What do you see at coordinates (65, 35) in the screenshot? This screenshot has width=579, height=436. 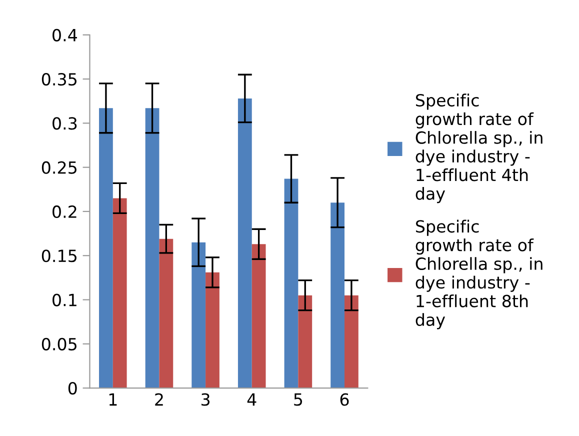 I see `y-tick-label: 0.4` at bounding box center [65, 35].